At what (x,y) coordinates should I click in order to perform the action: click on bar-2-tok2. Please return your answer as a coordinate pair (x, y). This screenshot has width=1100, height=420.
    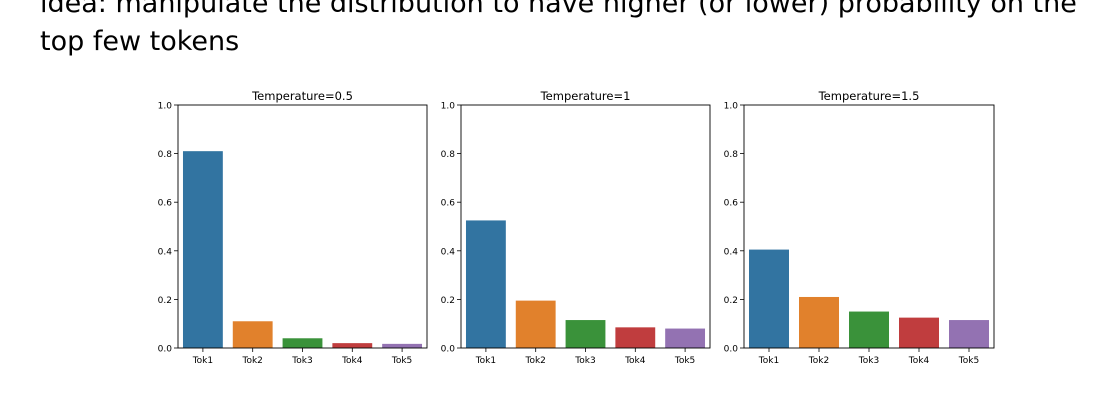
    Looking at the image, I should click on (535, 324).